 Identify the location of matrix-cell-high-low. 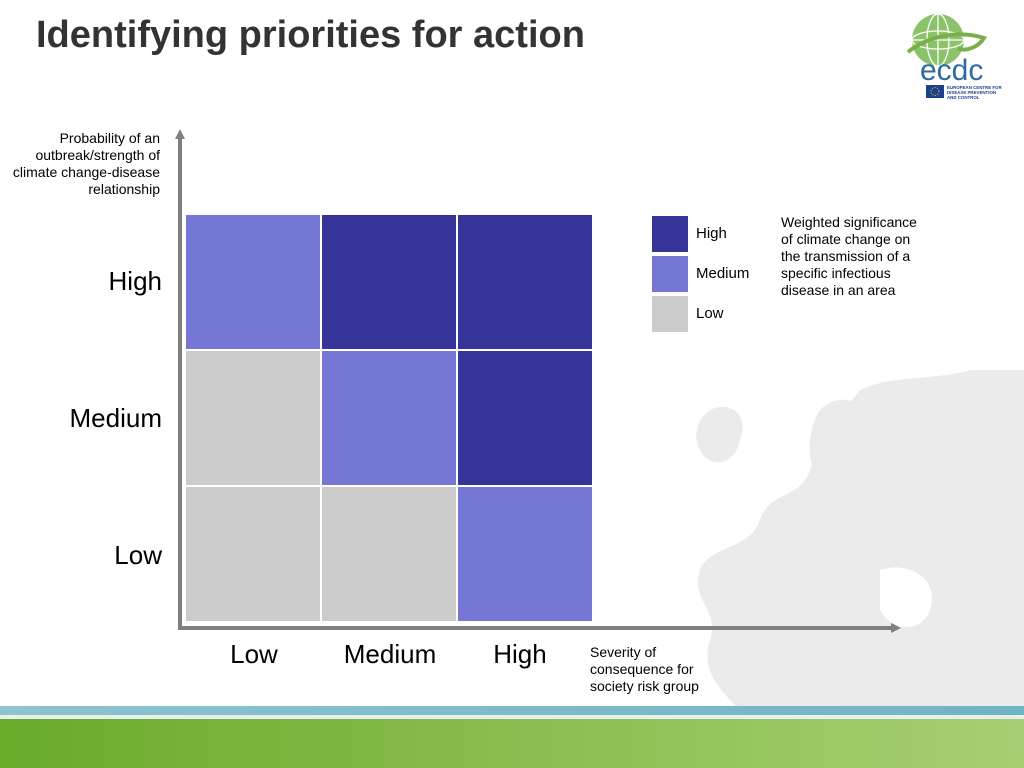
(253, 282).